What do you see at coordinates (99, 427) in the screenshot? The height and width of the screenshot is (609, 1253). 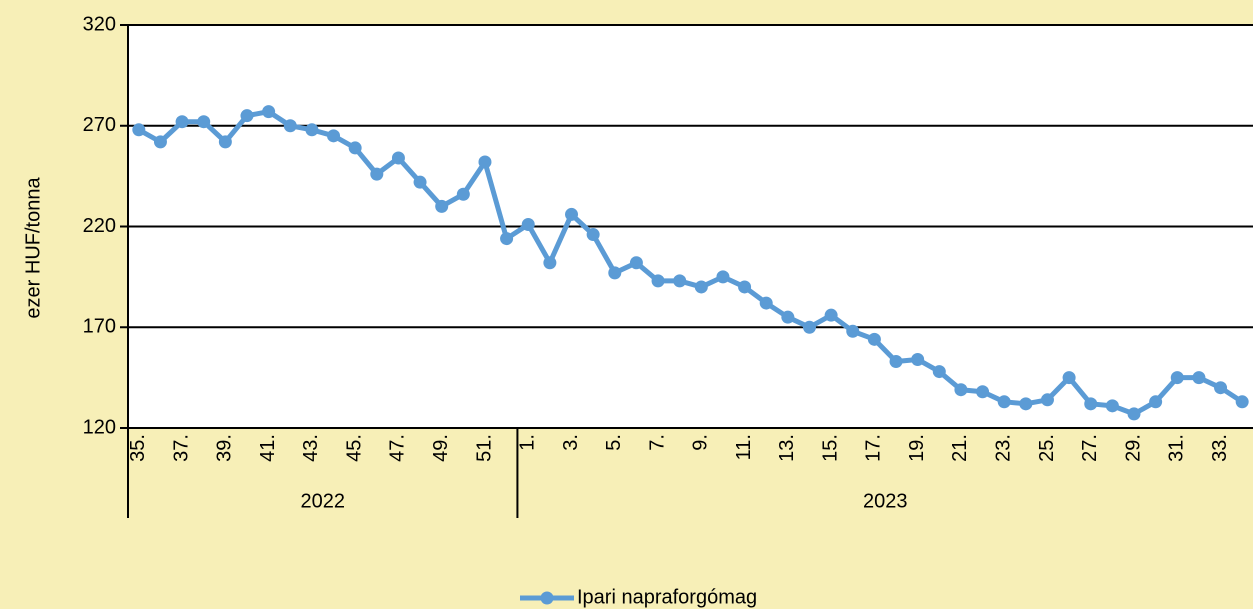 I see `y-tick-label: 120` at bounding box center [99, 427].